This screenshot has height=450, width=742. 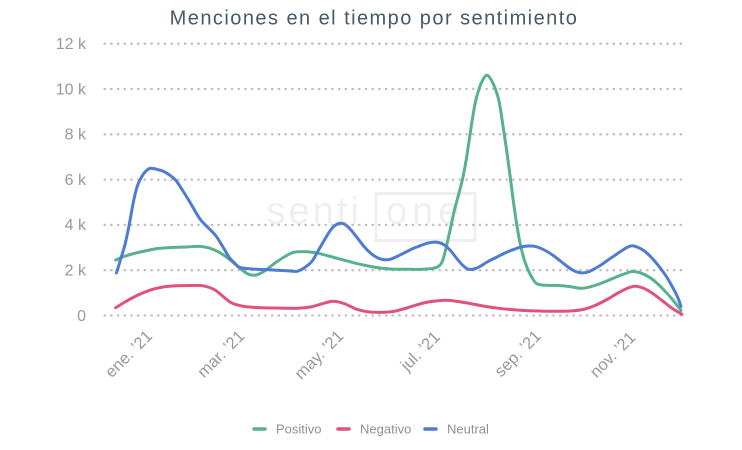 I want to click on svg-text: 12 k, so click(x=71, y=44).